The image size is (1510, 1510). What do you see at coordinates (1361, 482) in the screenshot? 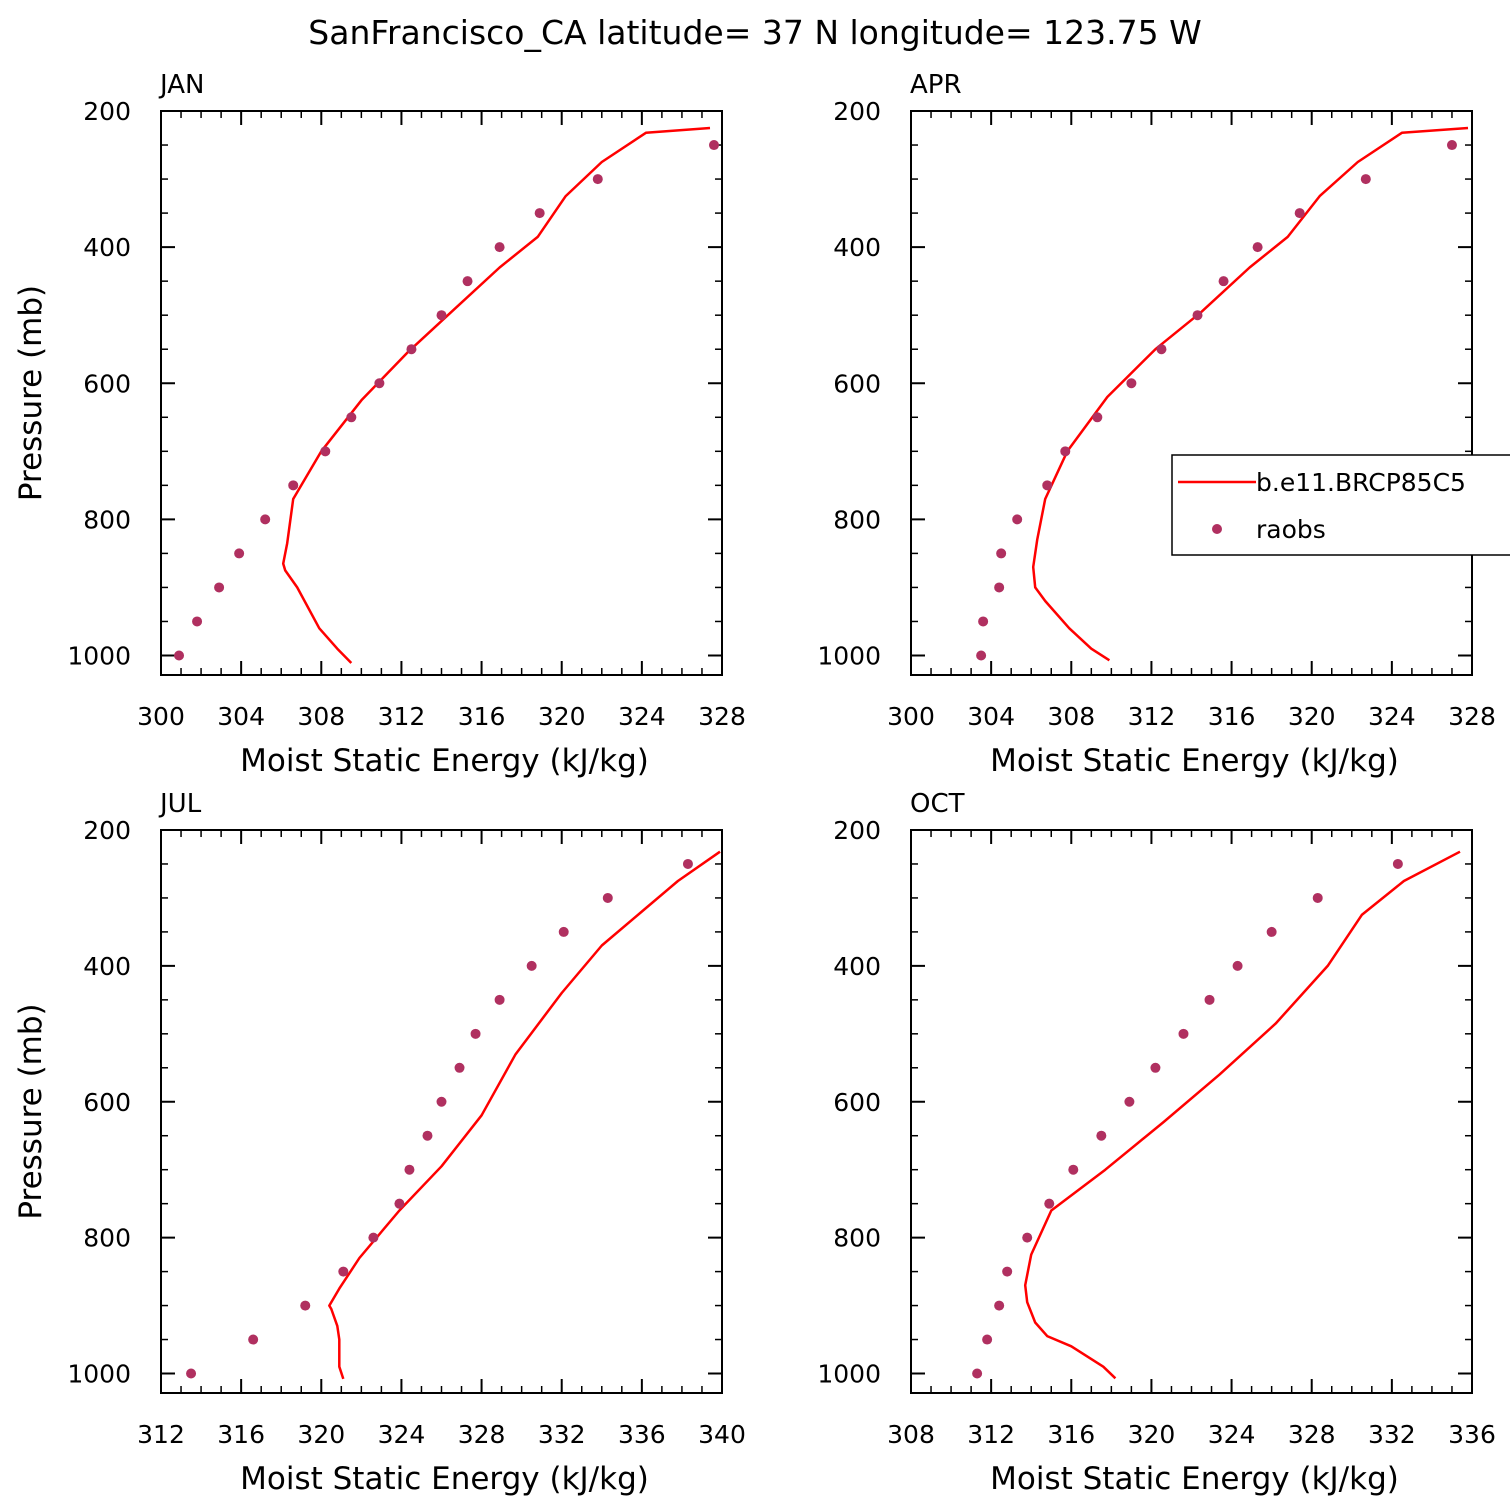
I see `legend-label-model: b.e11.BRCP85C5` at bounding box center [1361, 482].